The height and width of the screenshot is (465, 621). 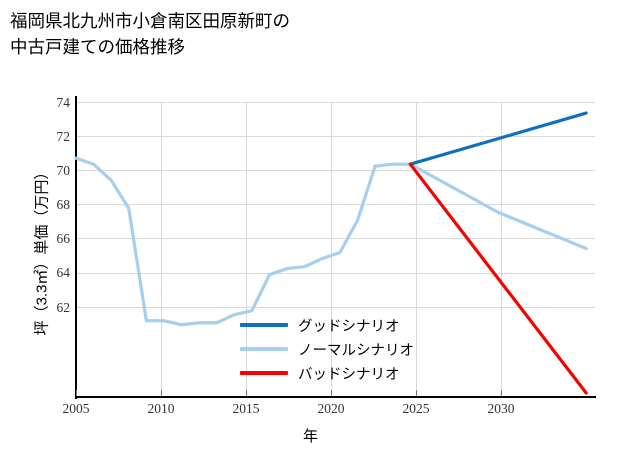 What do you see at coordinates (161, 408) in the screenshot?
I see `x-tick-1: 2010` at bounding box center [161, 408].